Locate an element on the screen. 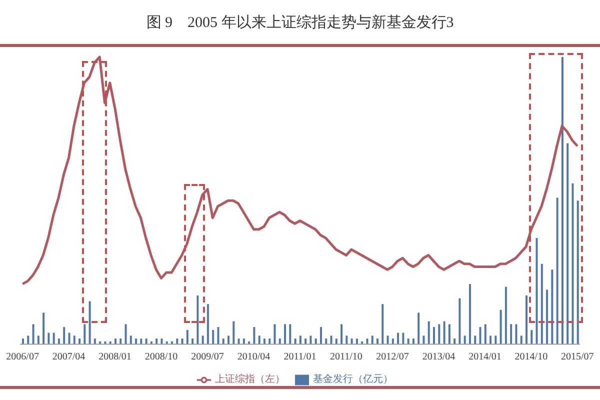 This screenshot has width=600, height=400. x-tick-label: 2012/07 is located at coordinates (392, 356).